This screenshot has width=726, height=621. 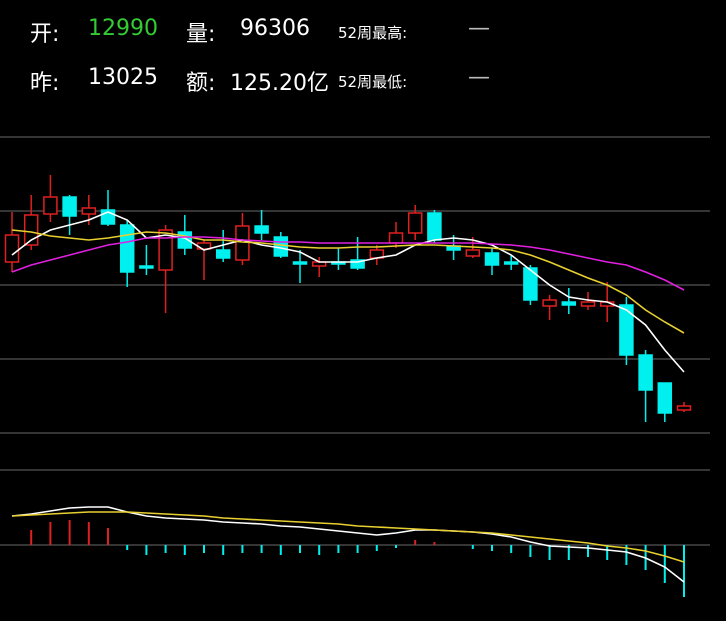 What do you see at coordinates (373, 82) in the screenshot?
I see `low52-label: 52周最低:` at bounding box center [373, 82].